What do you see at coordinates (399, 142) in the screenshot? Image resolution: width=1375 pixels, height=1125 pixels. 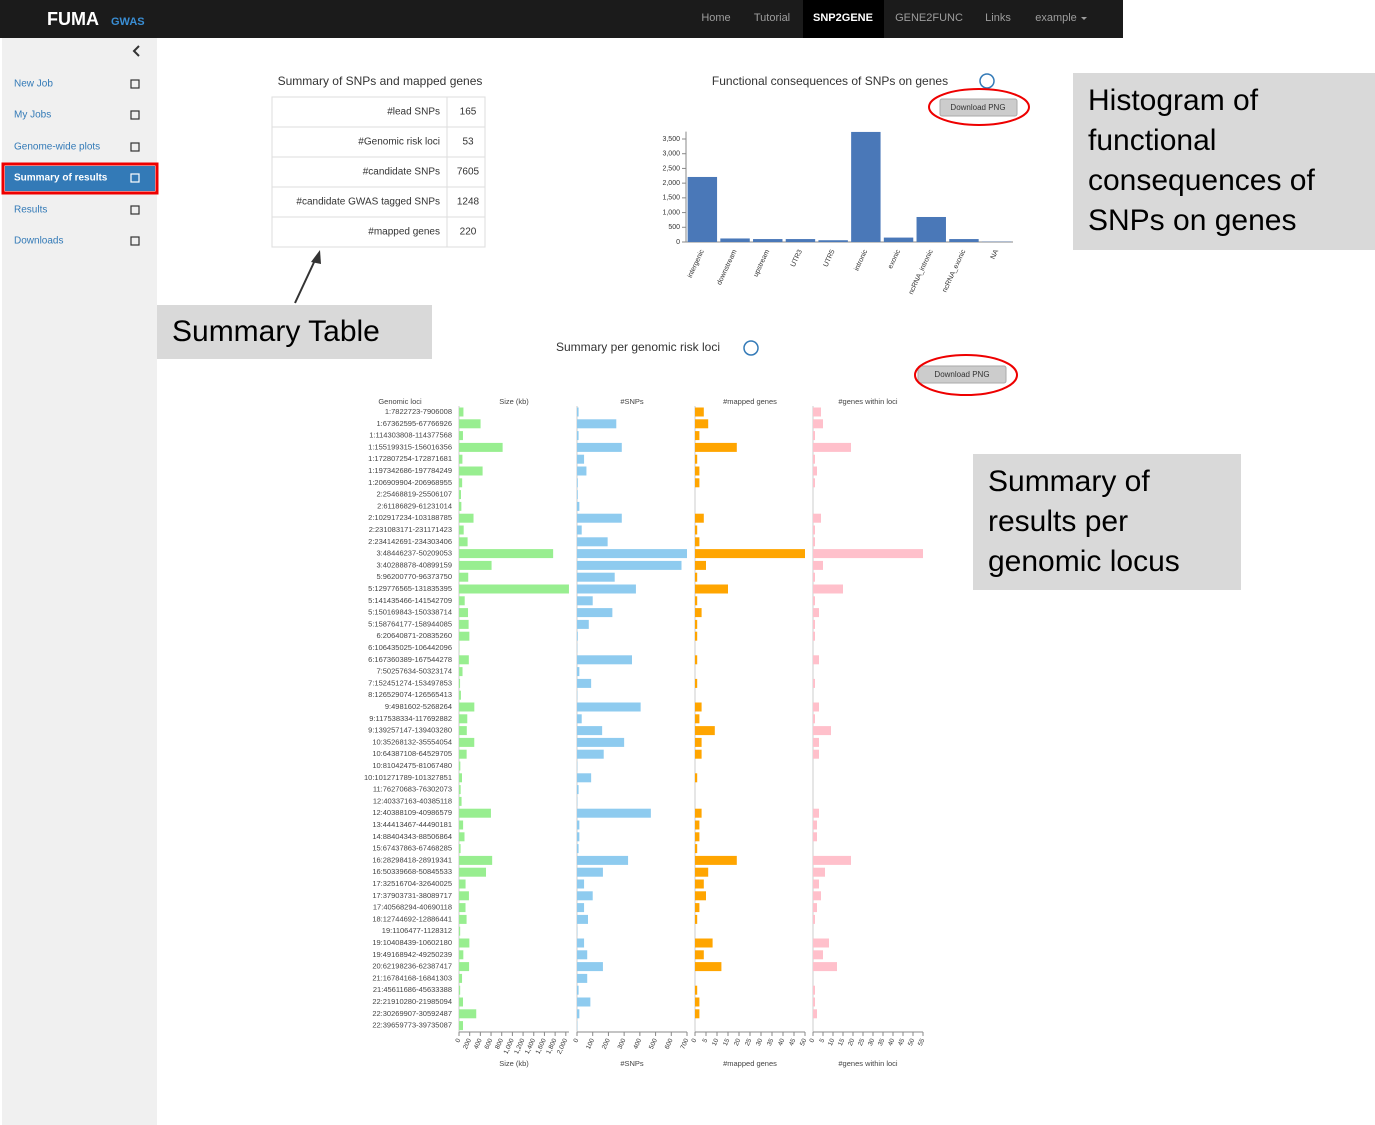 I see `table-label: #Genomic risk loci` at bounding box center [399, 142].